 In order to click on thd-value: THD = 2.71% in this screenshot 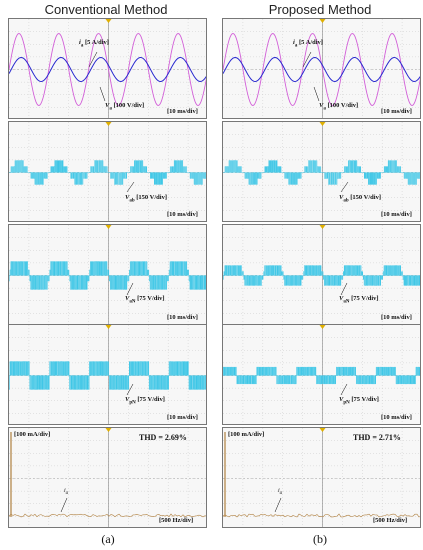, I will do `click(377, 437)`.